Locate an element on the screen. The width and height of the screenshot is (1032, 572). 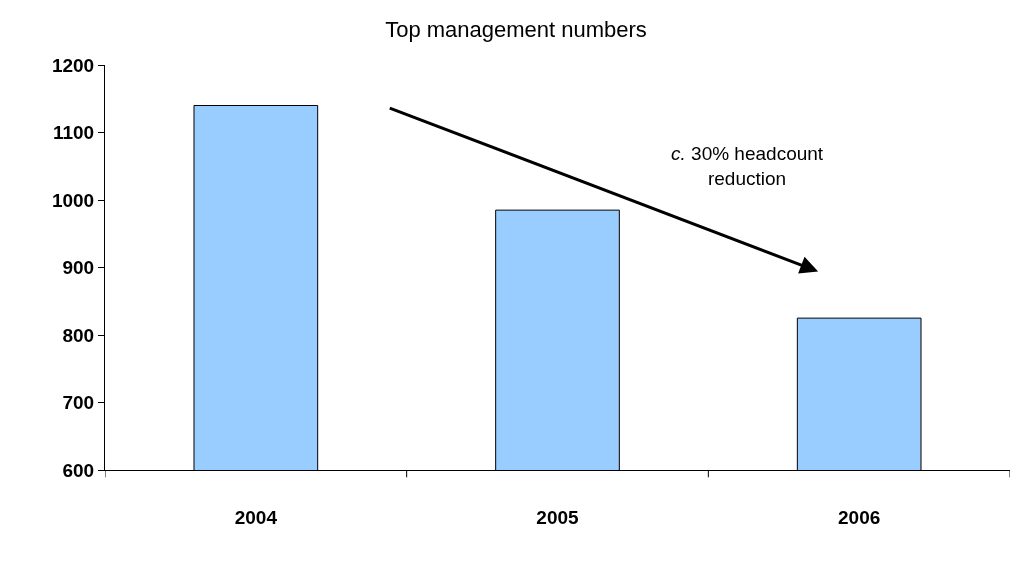
chart-title: Top management numbers is located at coordinates (516, 30).